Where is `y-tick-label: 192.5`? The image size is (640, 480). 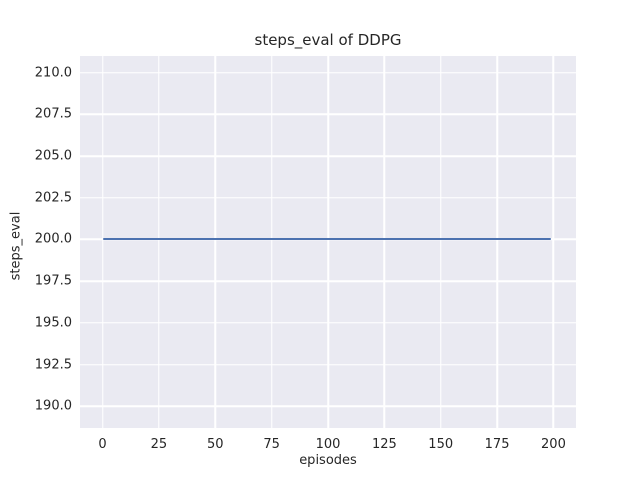 y-tick-label: 192.5 is located at coordinates (53, 365).